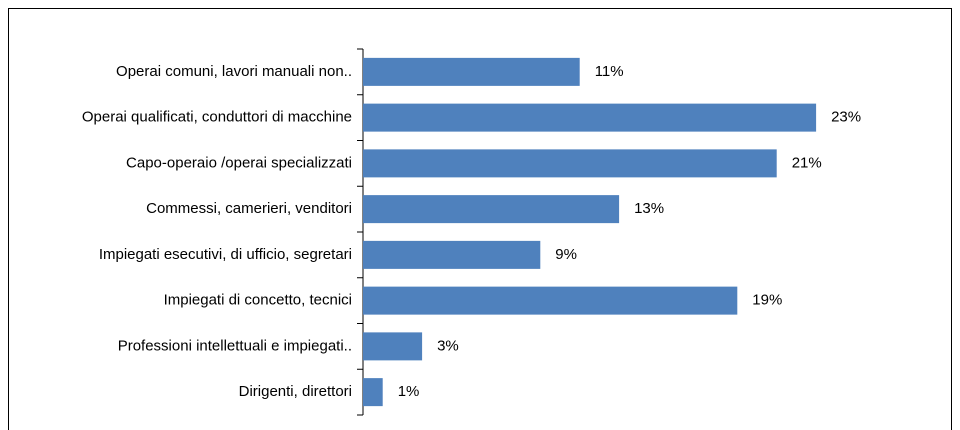 The image size is (960, 430). I want to click on data-label: 19%, so click(767, 300).